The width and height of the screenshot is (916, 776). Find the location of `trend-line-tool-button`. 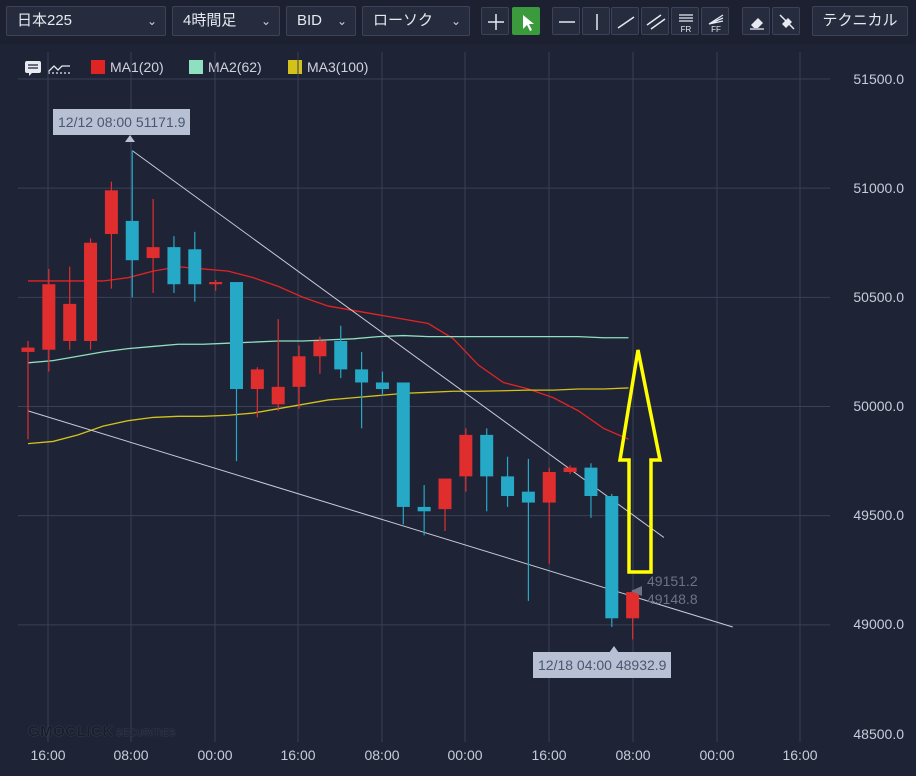

trend-line-tool-button is located at coordinates (625, 21).